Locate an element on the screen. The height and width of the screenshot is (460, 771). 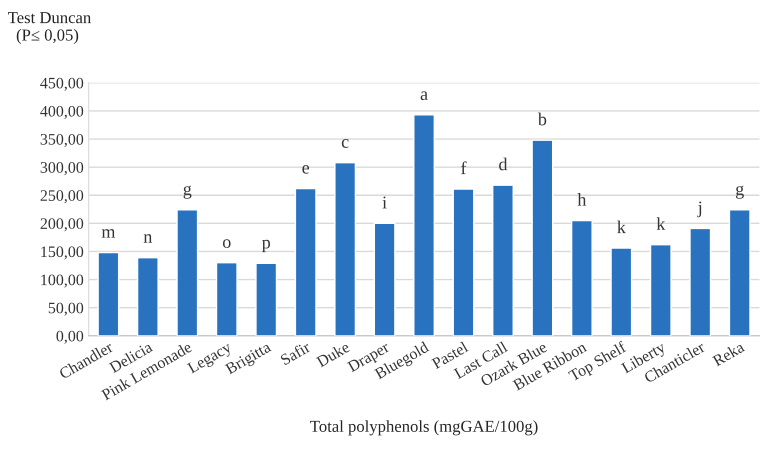
annotation: b is located at coordinates (542, 119).